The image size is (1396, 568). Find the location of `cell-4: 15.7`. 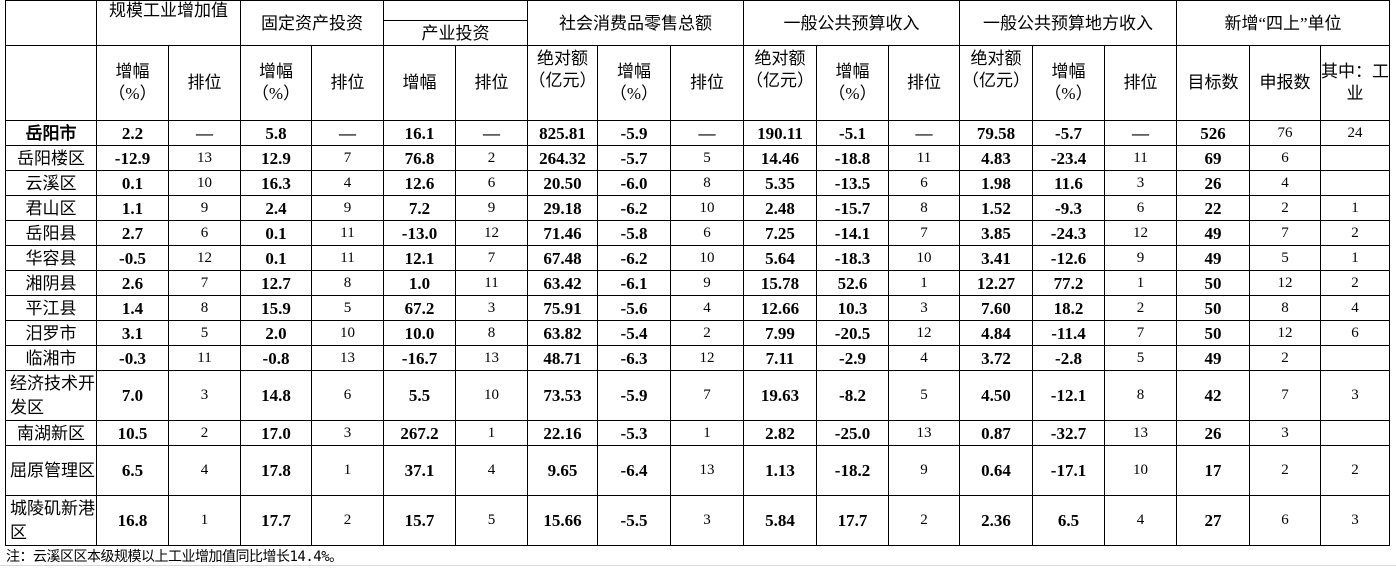

cell-4: 15.7 is located at coordinates (419, 520).